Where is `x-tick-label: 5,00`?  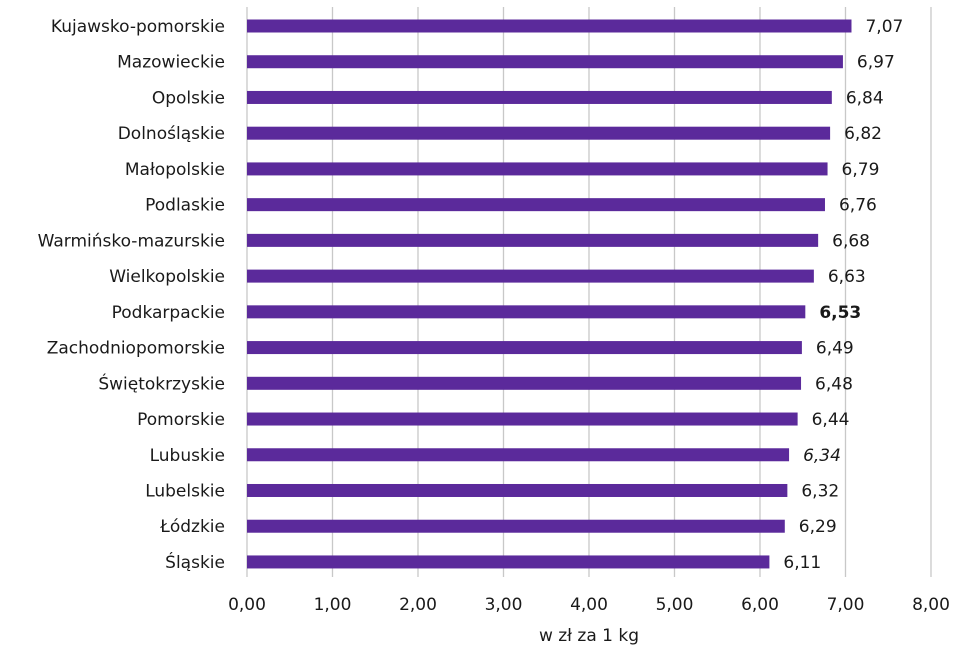
x-tick-label: 5,00 is located at coordinates (675, 605).